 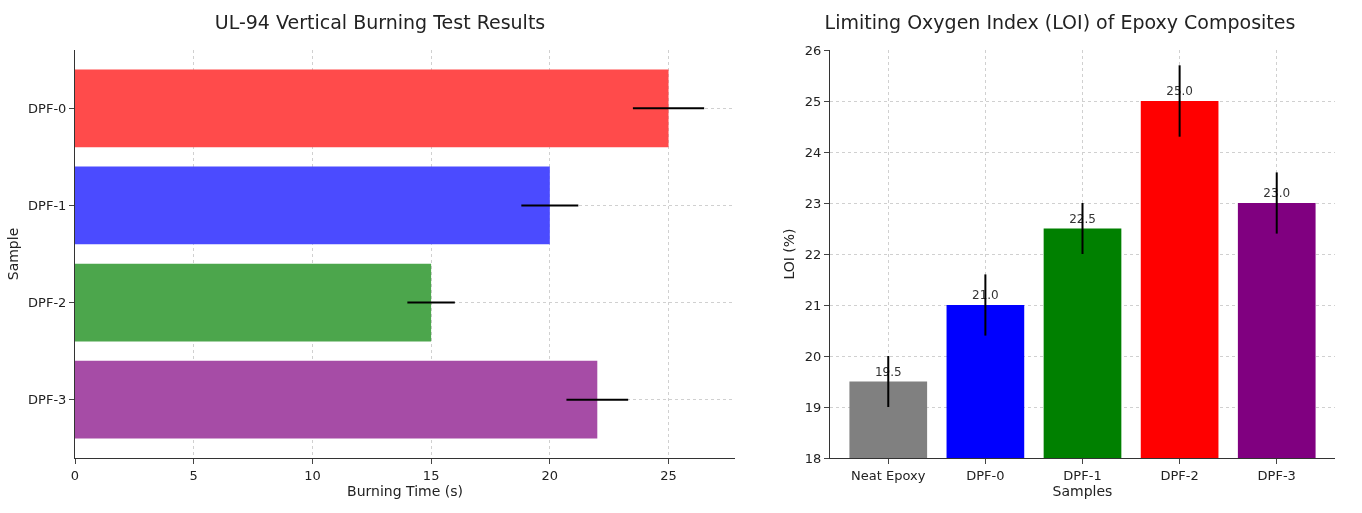 What do you see at coordinates (813, 458) in the screenshot?
I see `y-tick-label: 18` at bounding box center [813, 458].